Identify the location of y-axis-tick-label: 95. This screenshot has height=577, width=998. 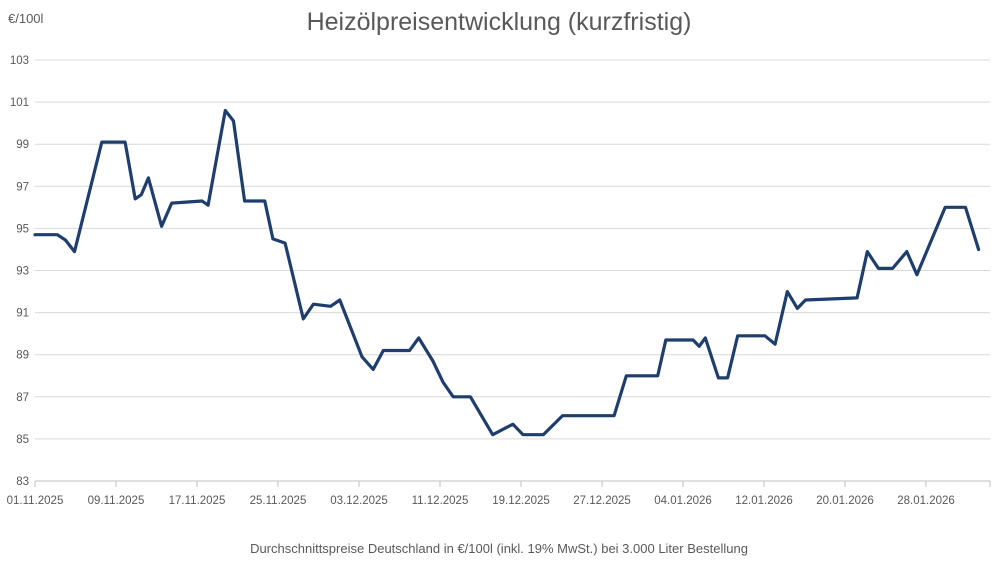
(22, 229).